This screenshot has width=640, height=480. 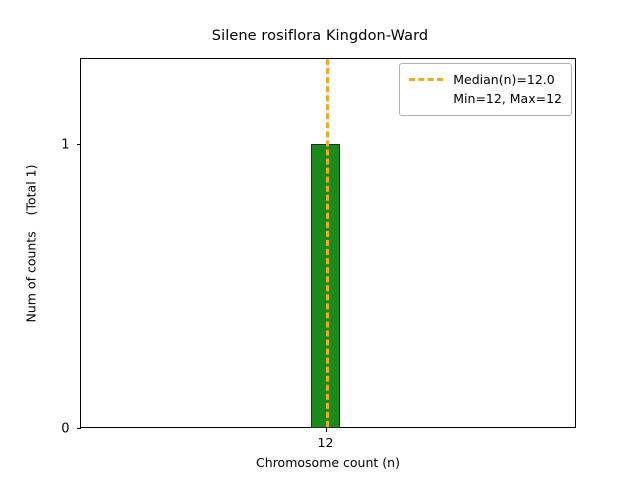 I want to click on legend-entry-minmax: Min=12, Max=12, so click(x=485, y=98).